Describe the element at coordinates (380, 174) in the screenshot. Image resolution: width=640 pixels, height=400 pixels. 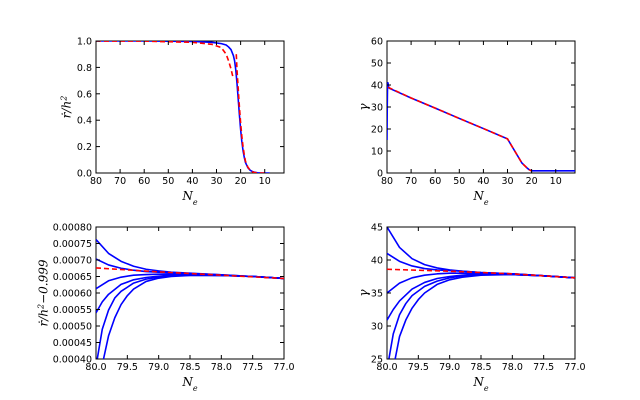
I see `y-tick-label: 0` at that location.